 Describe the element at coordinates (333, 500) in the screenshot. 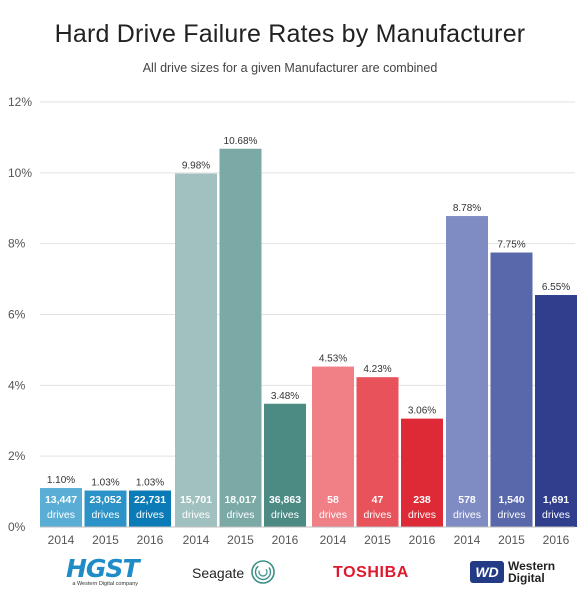

I see `drive-count-label: 58` at that location.